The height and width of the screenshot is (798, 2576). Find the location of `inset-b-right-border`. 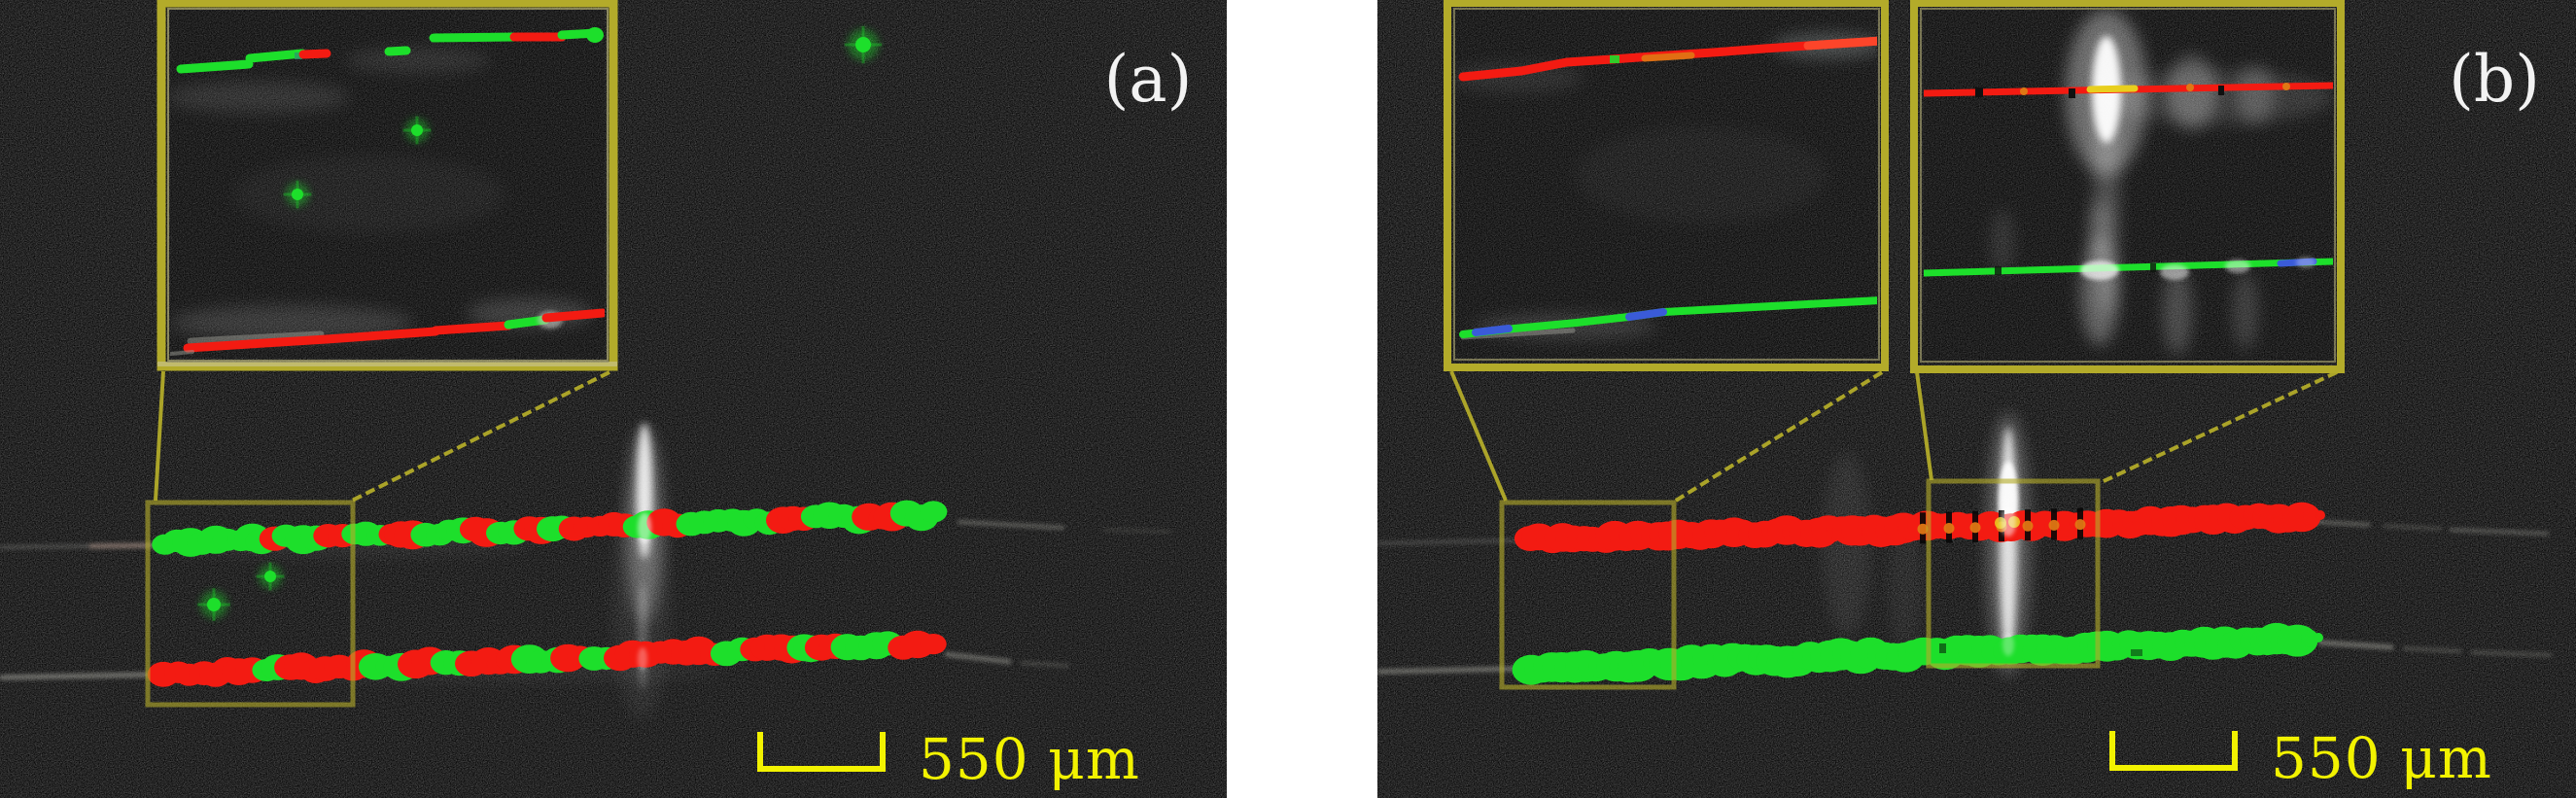

inset-b-right-border is located at coordinates (2128, 186).